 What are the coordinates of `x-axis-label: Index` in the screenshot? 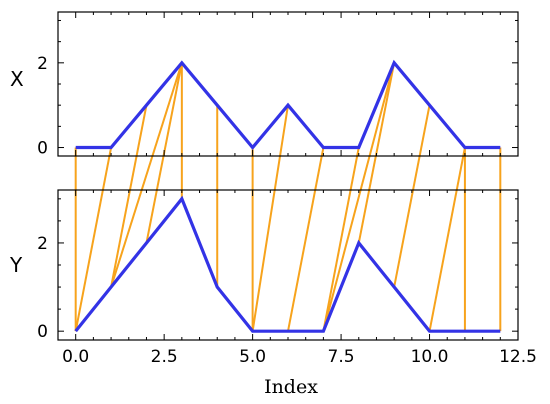 It's located at (291, 387).